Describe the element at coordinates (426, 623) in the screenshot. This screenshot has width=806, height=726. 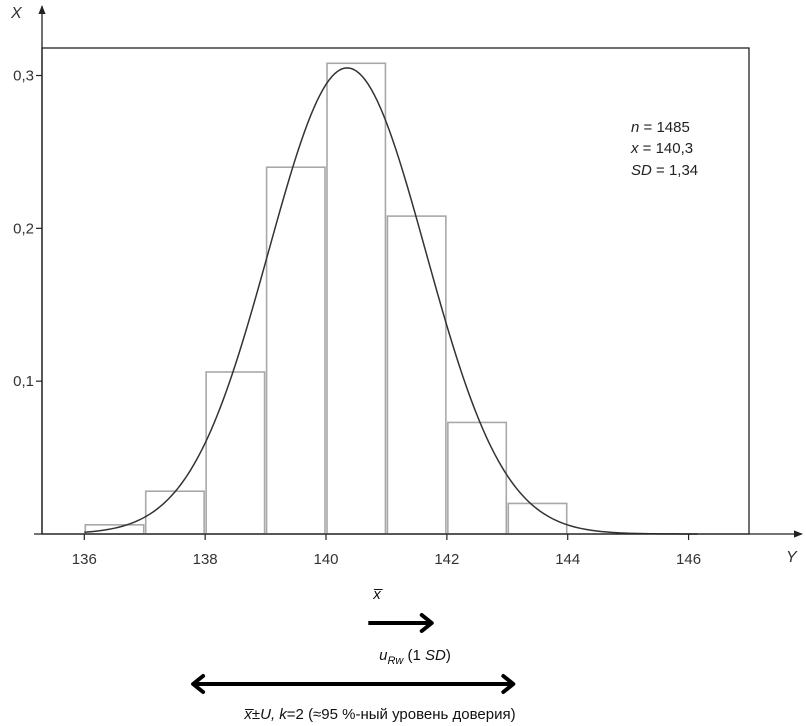
I see `urw-arrow-head` at that location.